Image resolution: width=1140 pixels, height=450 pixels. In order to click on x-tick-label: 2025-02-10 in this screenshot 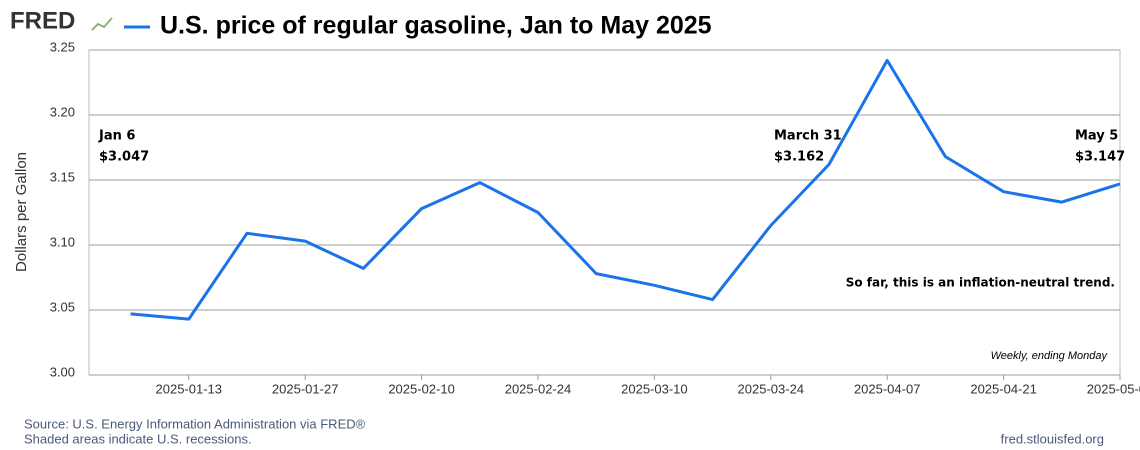, I will do `click(421, 388)`.